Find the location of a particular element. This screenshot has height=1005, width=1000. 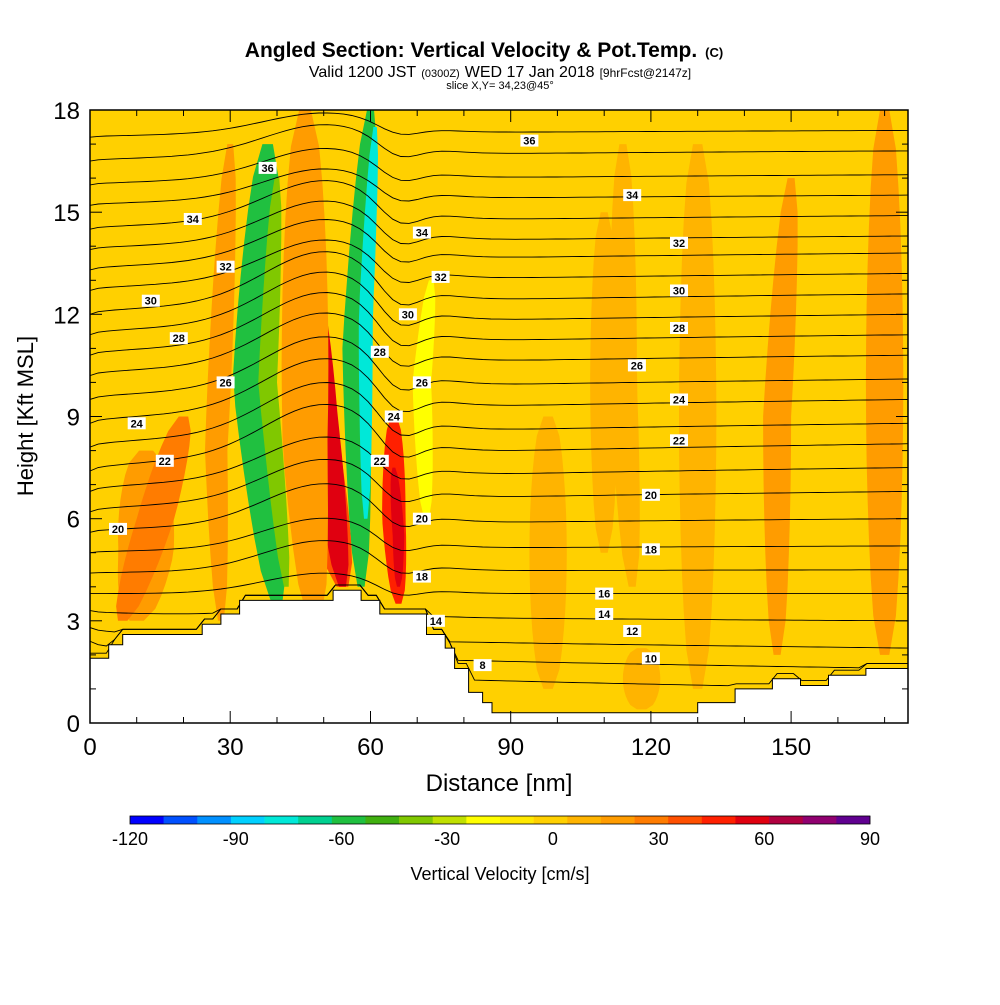

isentrope-label-text: 14 is located at coordinates (604, 615).